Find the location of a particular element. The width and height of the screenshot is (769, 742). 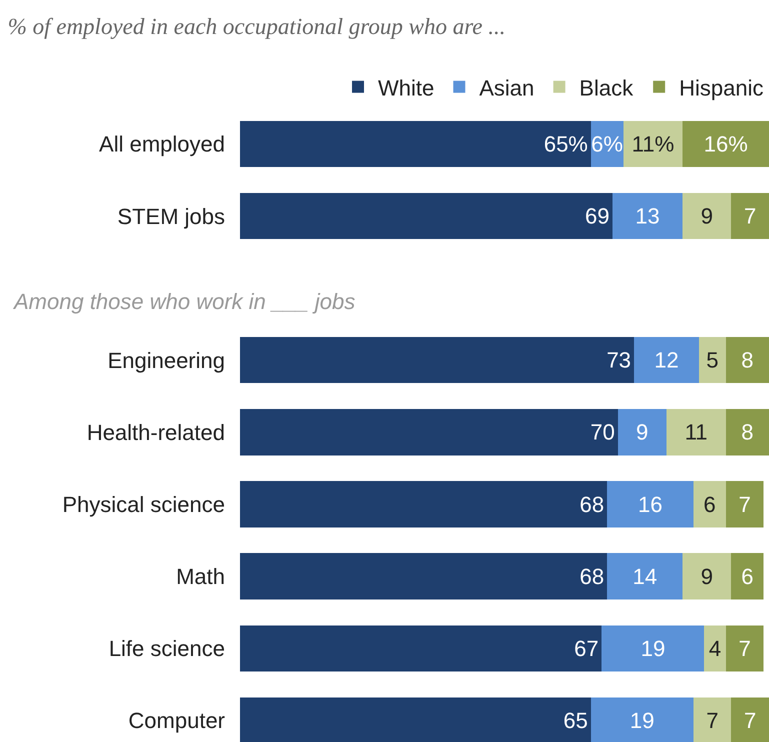

data-label: 73 is located at coordinates (619, 360).